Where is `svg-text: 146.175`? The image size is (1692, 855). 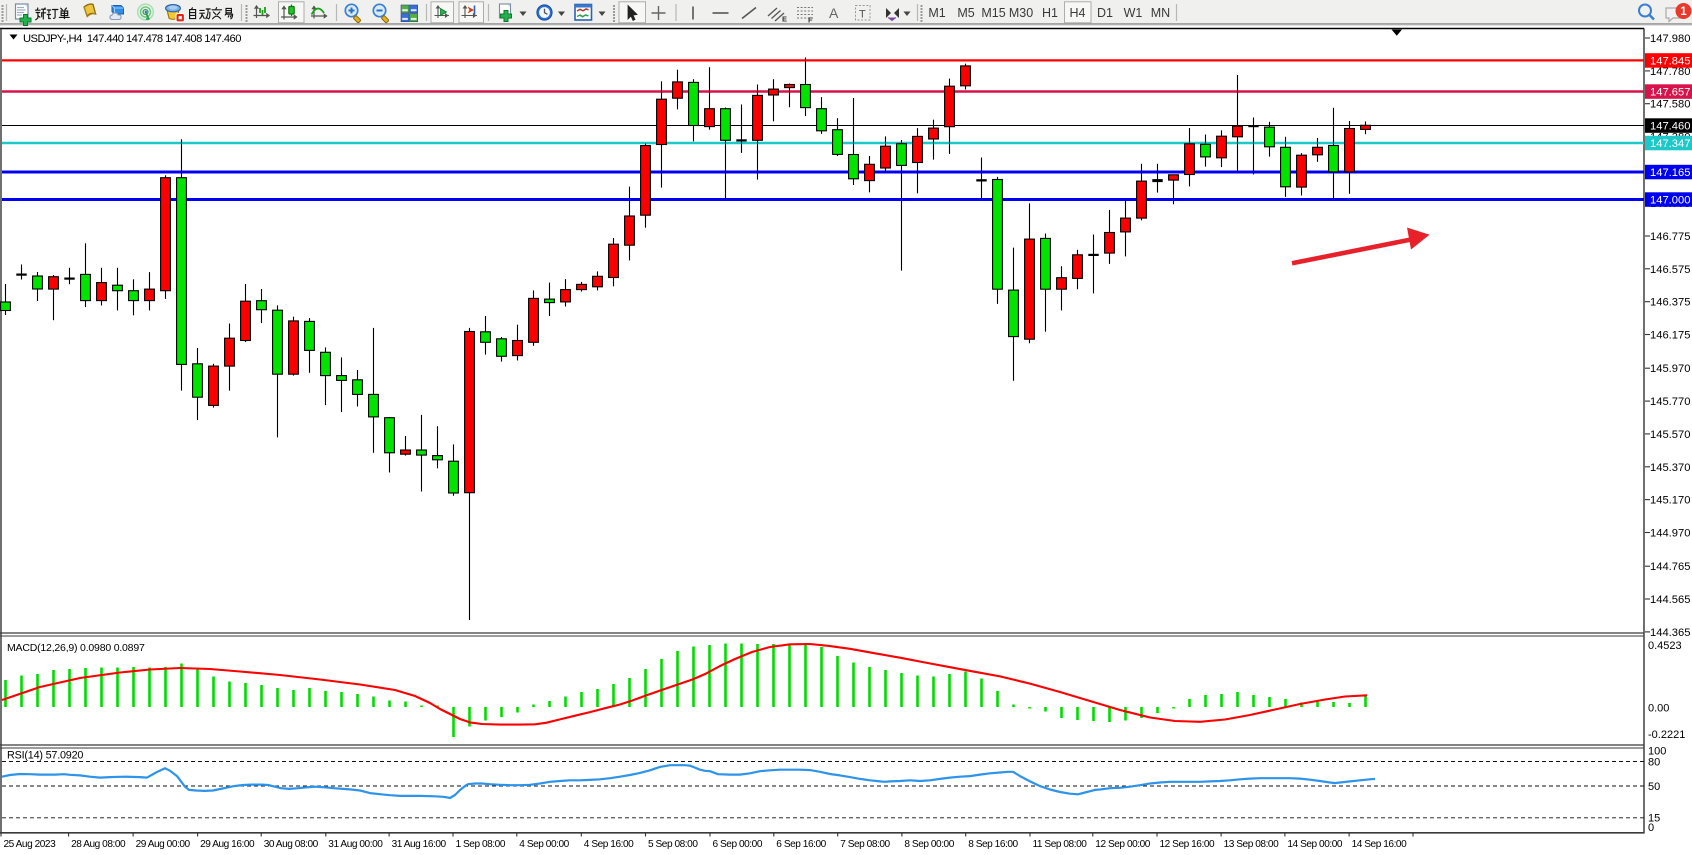
svg-text: 146.175 is located at coordinates (1670, 336).